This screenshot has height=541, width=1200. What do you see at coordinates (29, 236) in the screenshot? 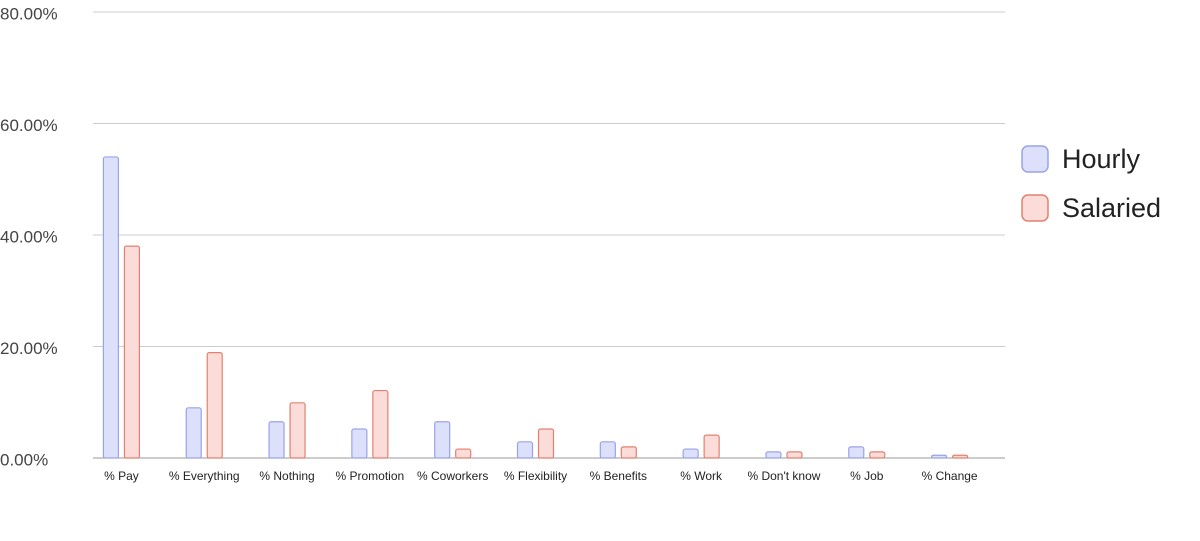
I see `y-tick-label: 40.00%` at bounding box center [29, 236].